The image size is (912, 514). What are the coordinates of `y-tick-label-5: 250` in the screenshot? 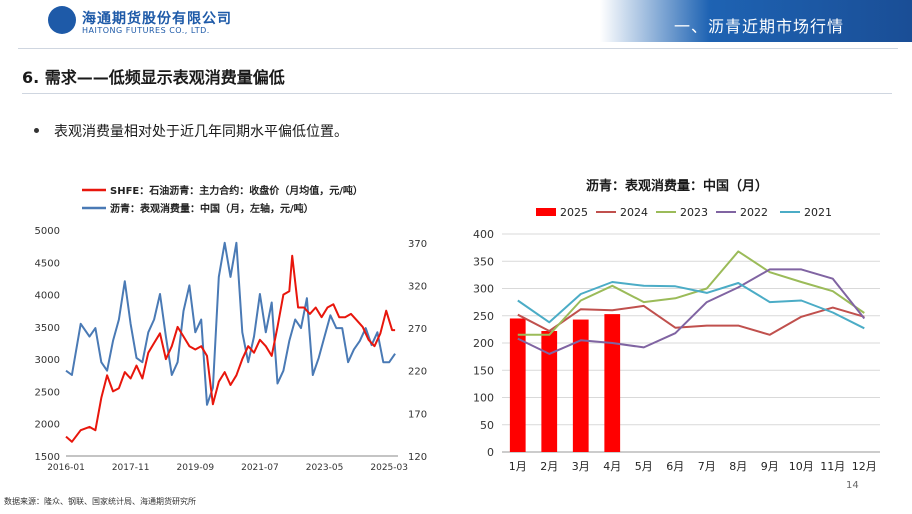 It's located at (483, 316).